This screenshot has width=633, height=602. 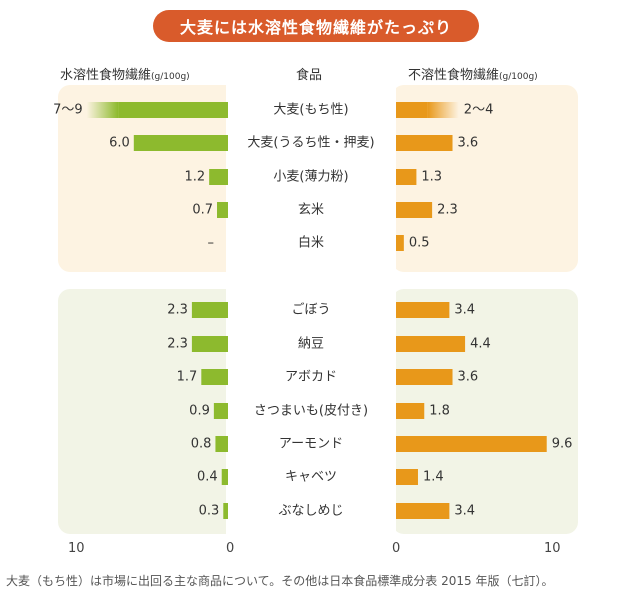 What do you see at coordinates (310, 177) in the screenshot?
I see `food-label: 小麦(薄力粉)` at bounding box center [310, 177].